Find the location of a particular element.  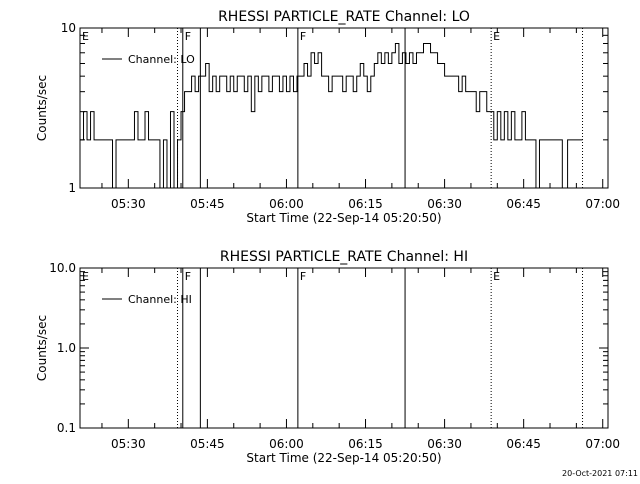

chart-title: RHESSI PARTICLE_RATE Channel: HI is located at coordinates (344, 257).